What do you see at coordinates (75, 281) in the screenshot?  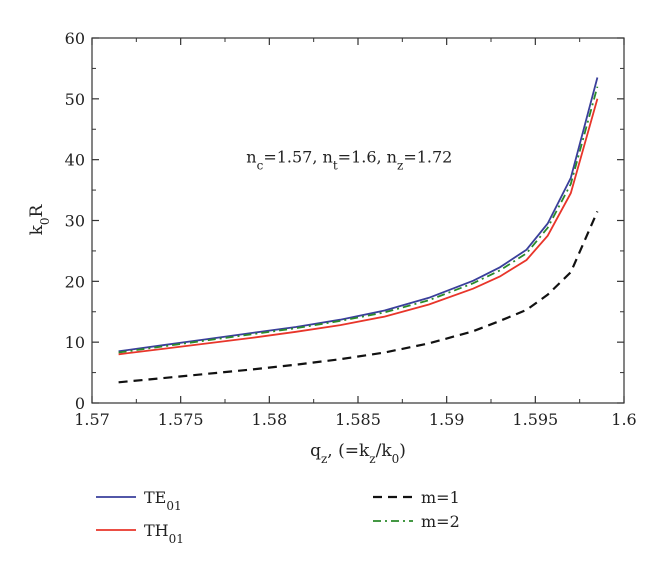 I see `y-tick-label: 20` at bounding box center [75, 281].